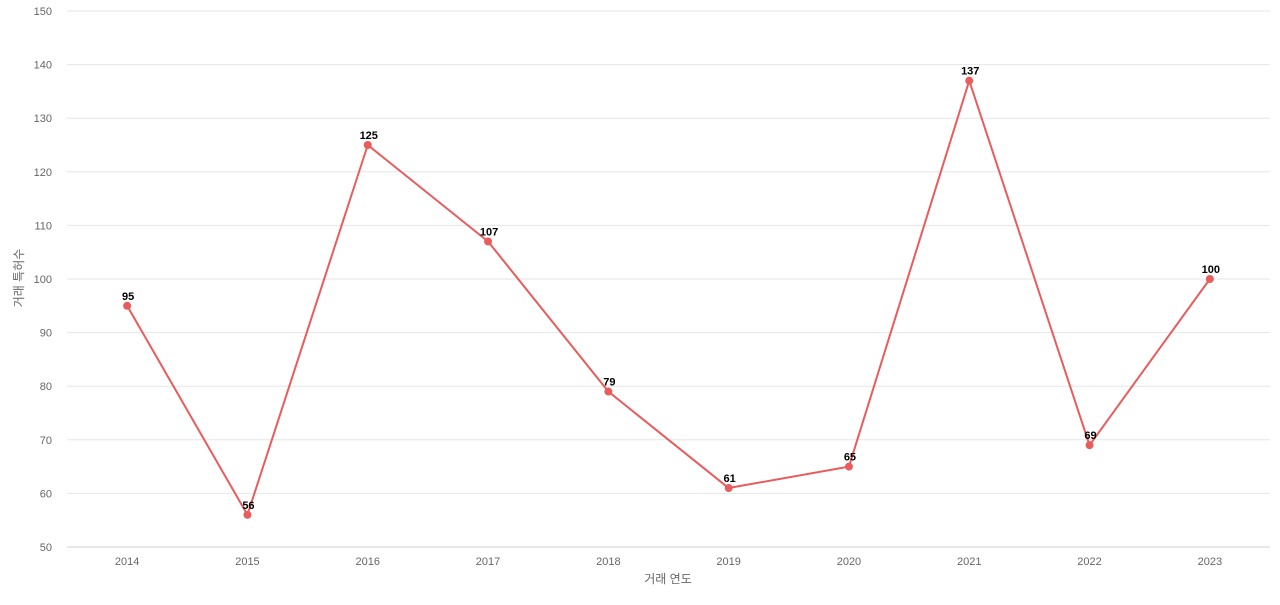 This screenshot has height=605, width=1280. I want to click on y-axis-title: 거래 특허수, so click(19, 278).